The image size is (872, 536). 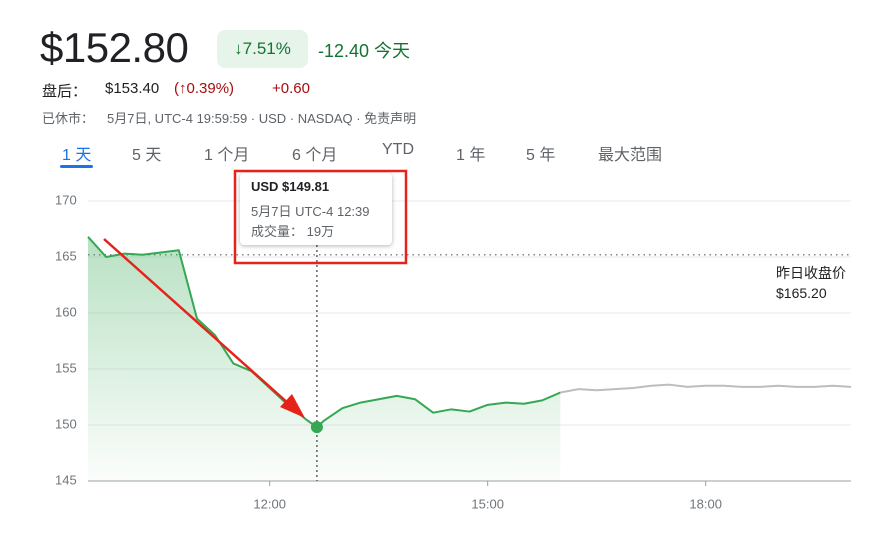 I want to click on range-tab: 1 个月, so click(x=227, y=155).